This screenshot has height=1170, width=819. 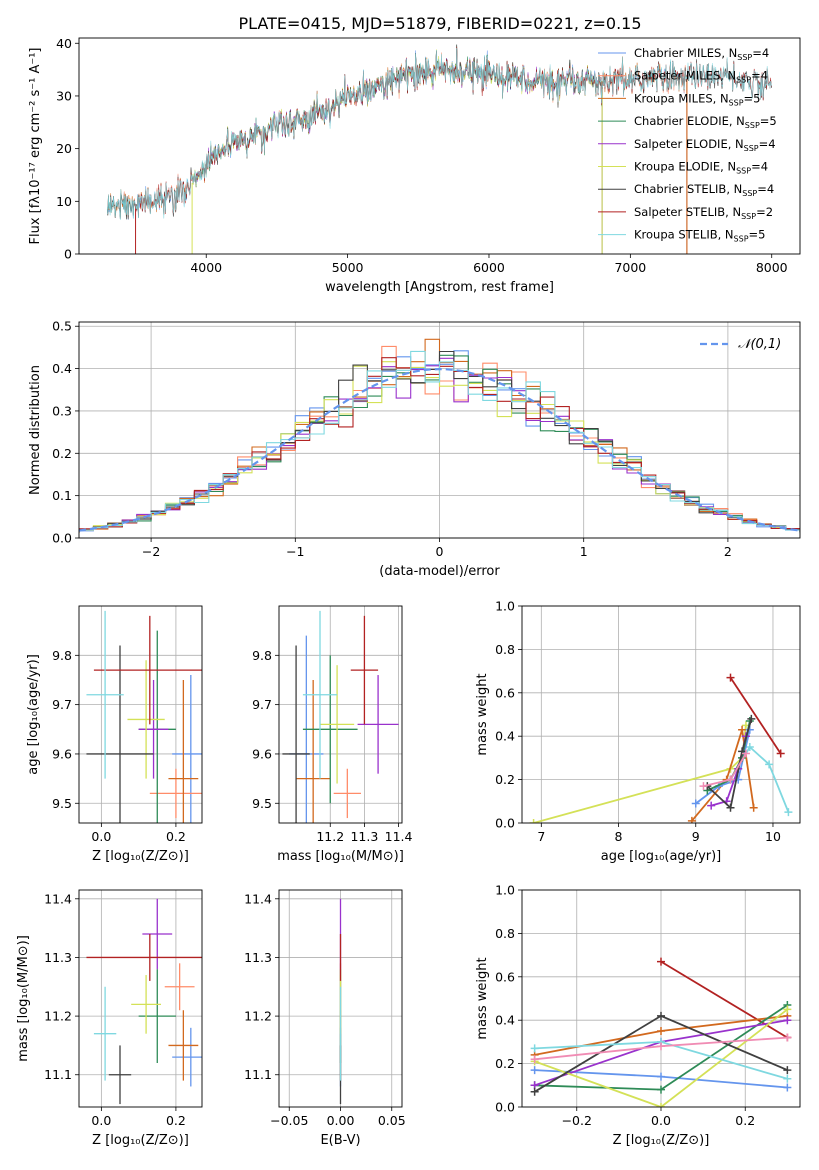 I want to click on legend-text: Salpeter STELIB, N, so click(x=687, y=212).